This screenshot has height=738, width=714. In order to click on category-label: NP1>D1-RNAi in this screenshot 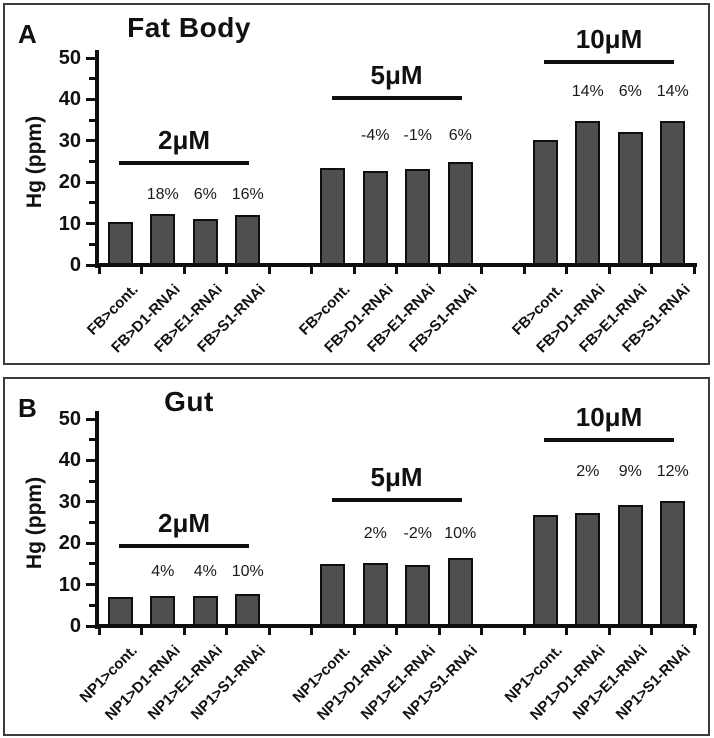, I will do `click(355, 683)`.